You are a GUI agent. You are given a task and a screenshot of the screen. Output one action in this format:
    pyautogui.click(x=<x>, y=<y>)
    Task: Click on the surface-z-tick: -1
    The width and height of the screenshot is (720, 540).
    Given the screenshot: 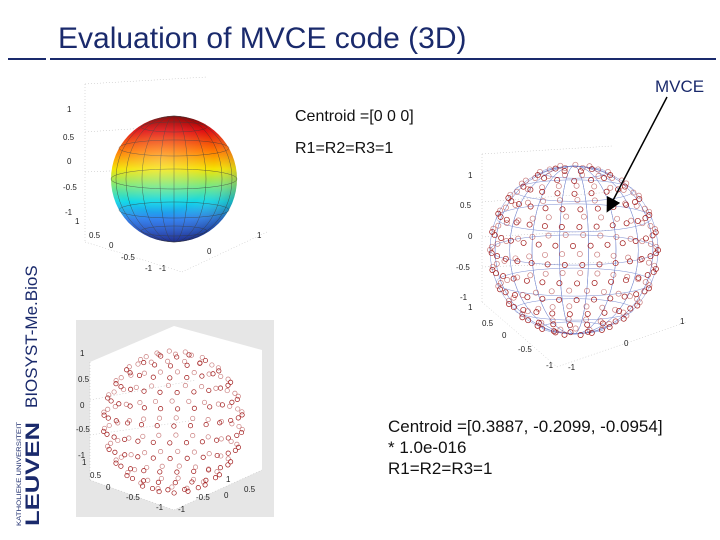 What is the action you would take?
    pyautogui.click(x=69, y=212)
    